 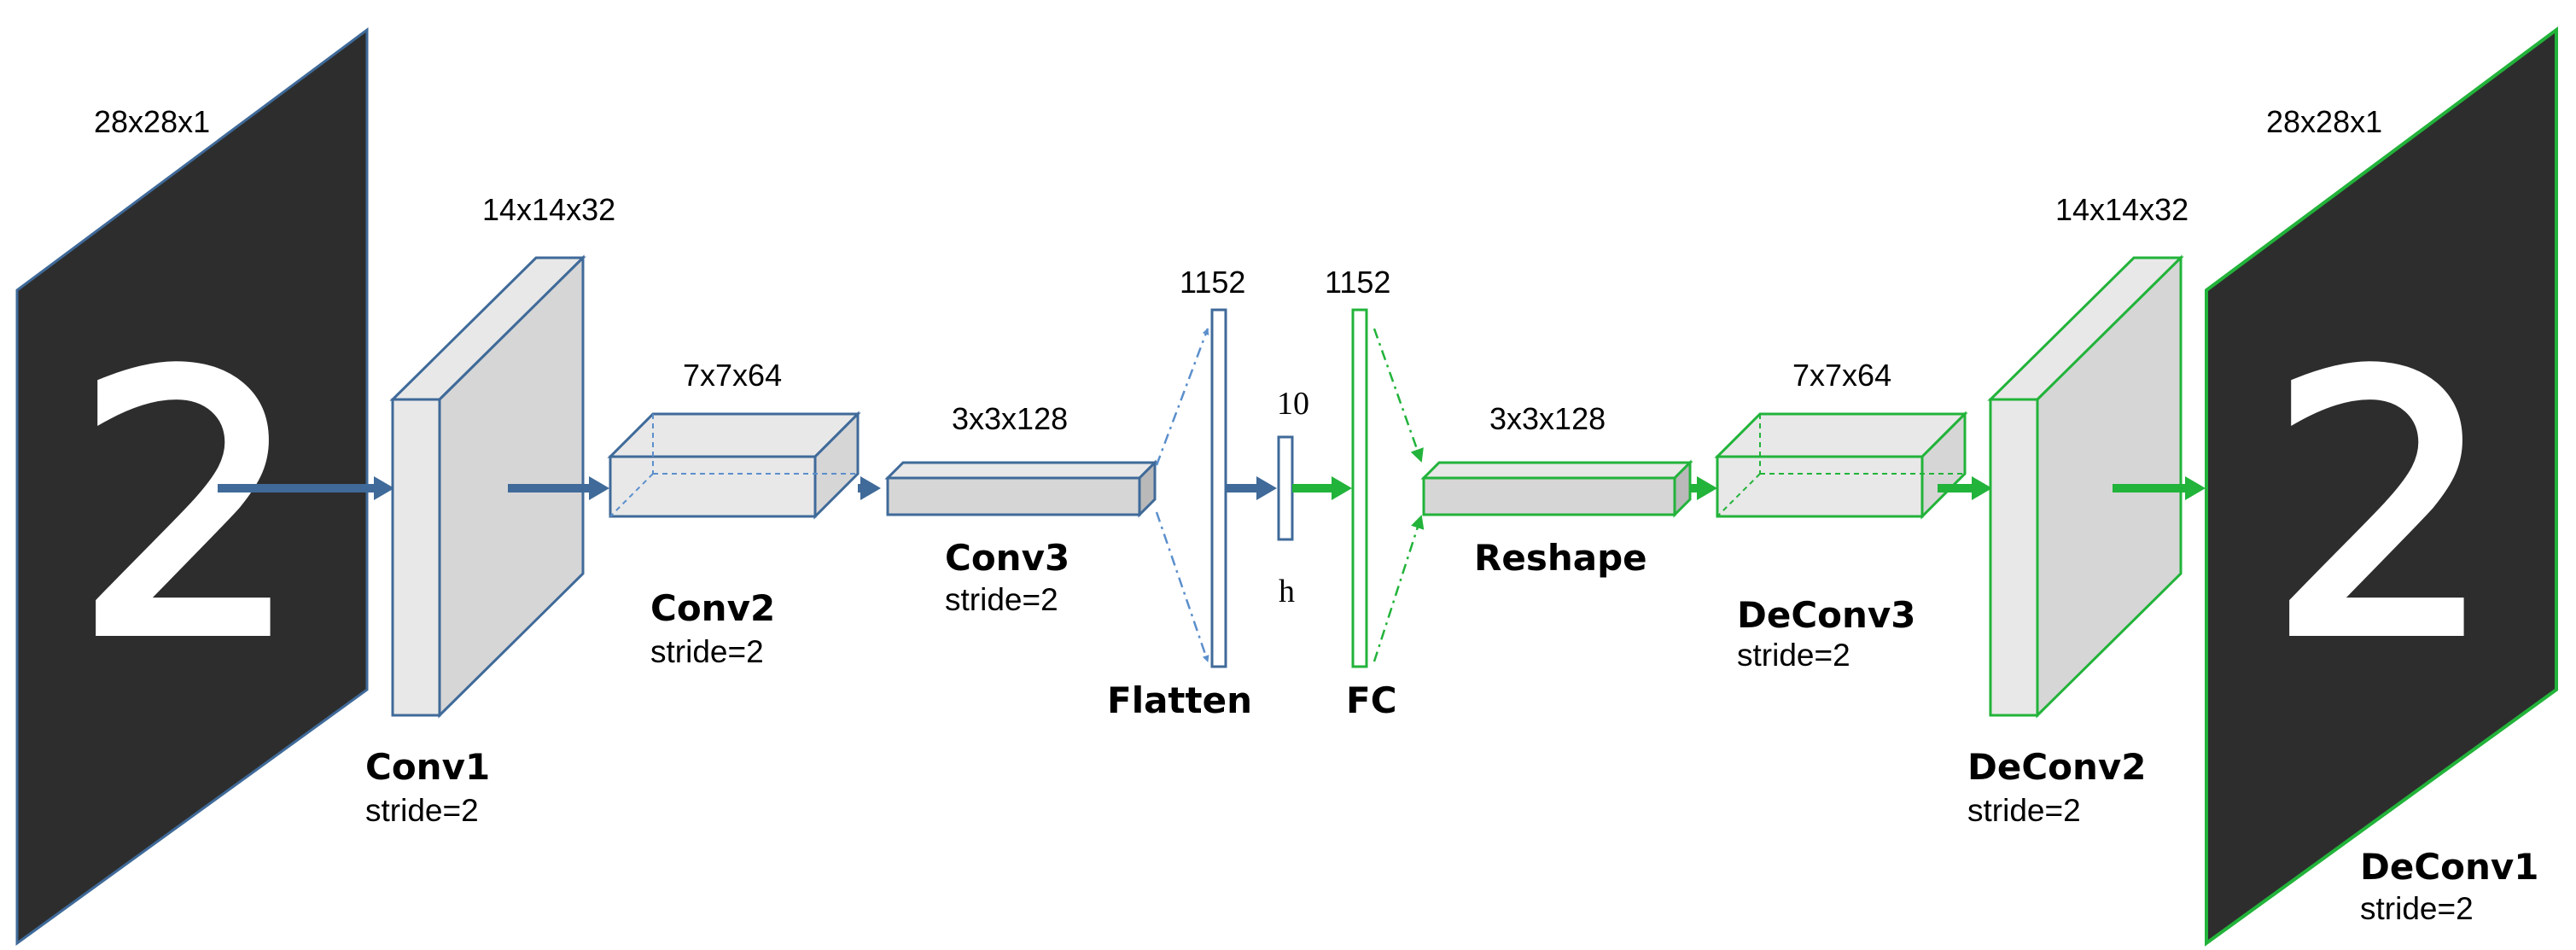 I want to click on reshape-fan, so click(x=1399, y=495).